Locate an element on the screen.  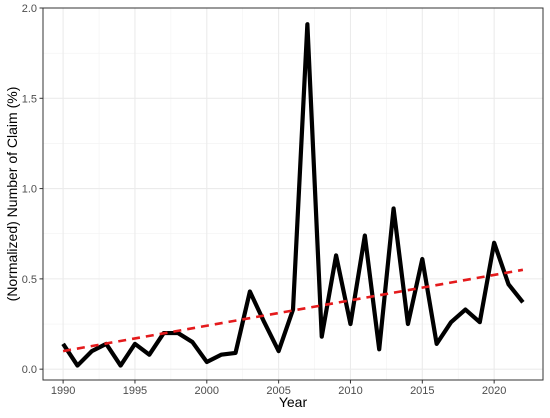
x-tick-label: 2005 is located at coordinates (278, 391).